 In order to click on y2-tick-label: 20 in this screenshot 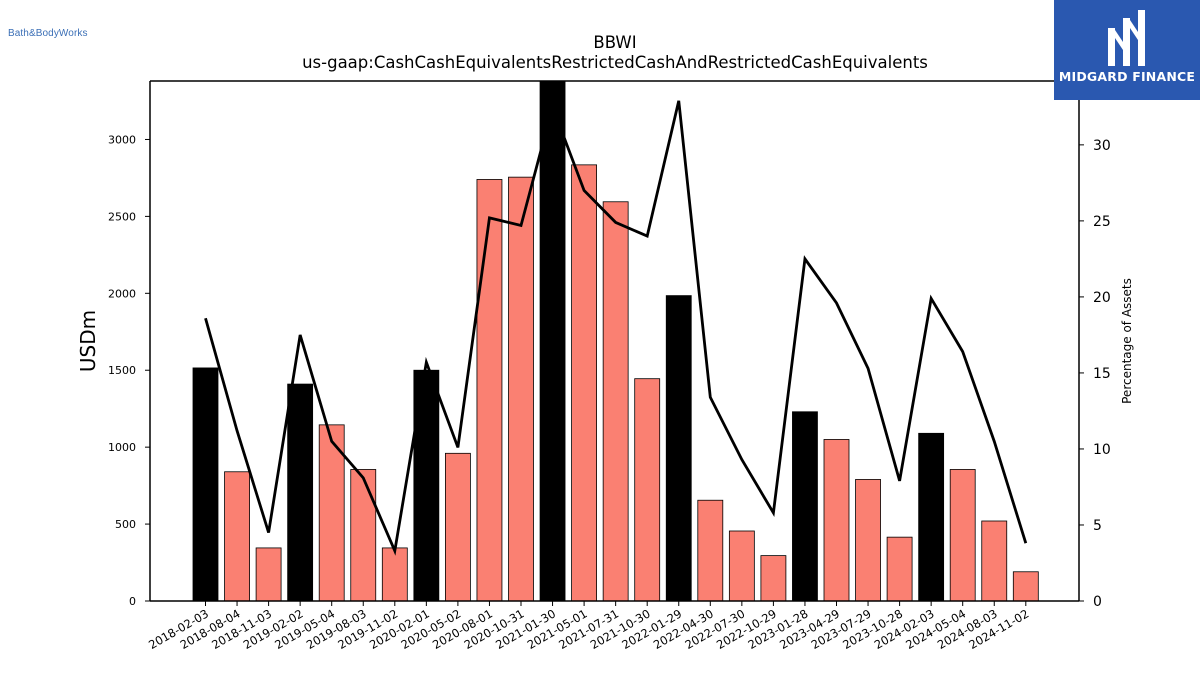, I will do `click(1102, 298)`.